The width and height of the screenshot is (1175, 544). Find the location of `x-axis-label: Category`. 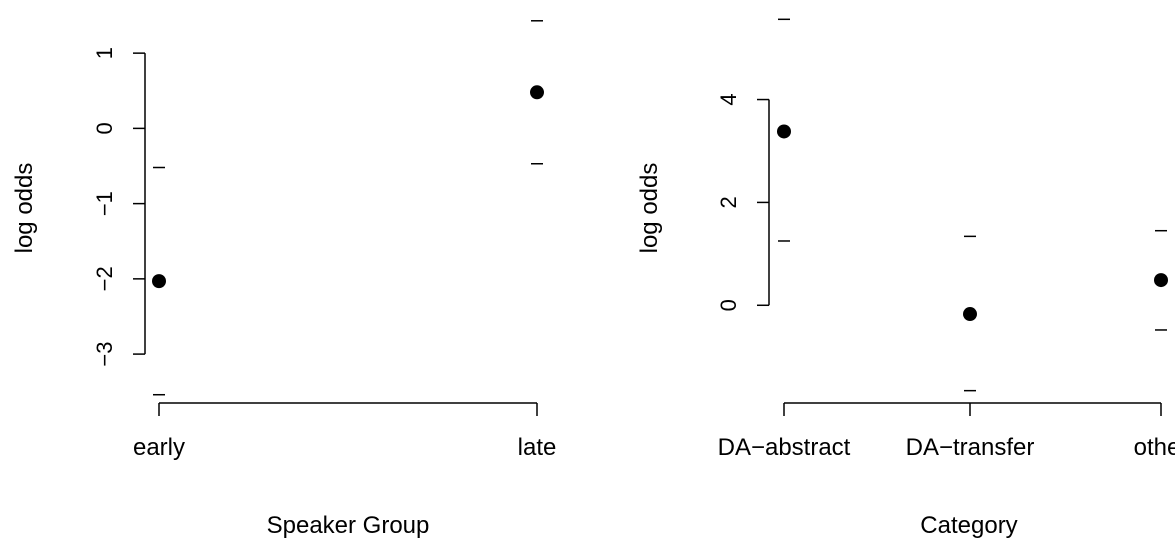

x-axis-label: Category is located at coordinates (968, 525).